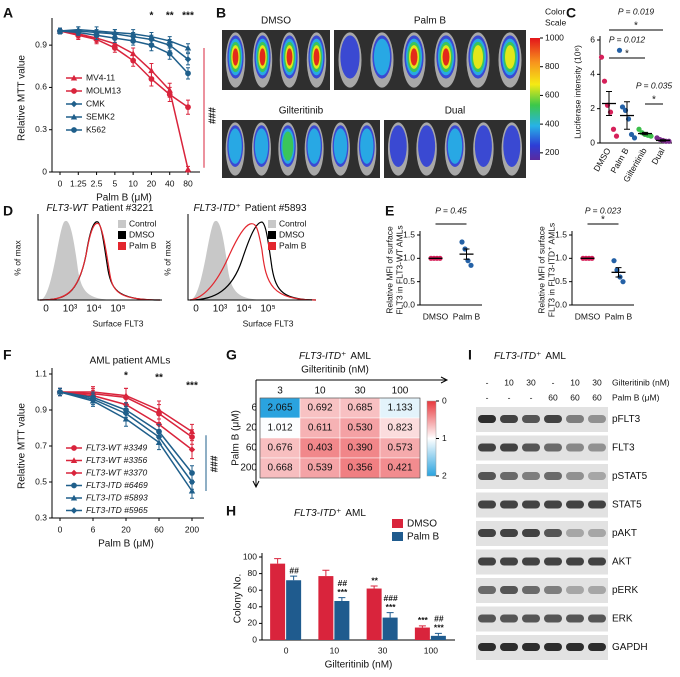 This screenshot has width=680, height=677. I want to click on column-label: 30, so click(360, 391).